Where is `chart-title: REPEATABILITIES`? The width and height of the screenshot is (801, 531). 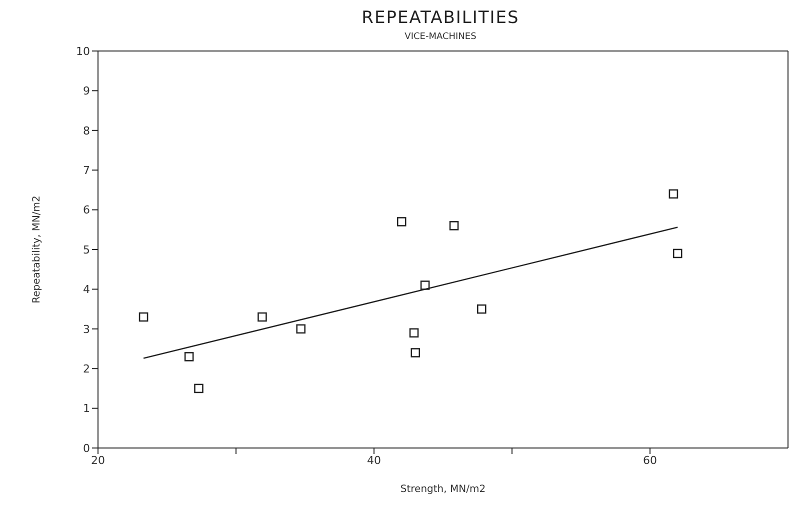
chart-title: REPEATABILITIES is located at coordinates (440, 18).